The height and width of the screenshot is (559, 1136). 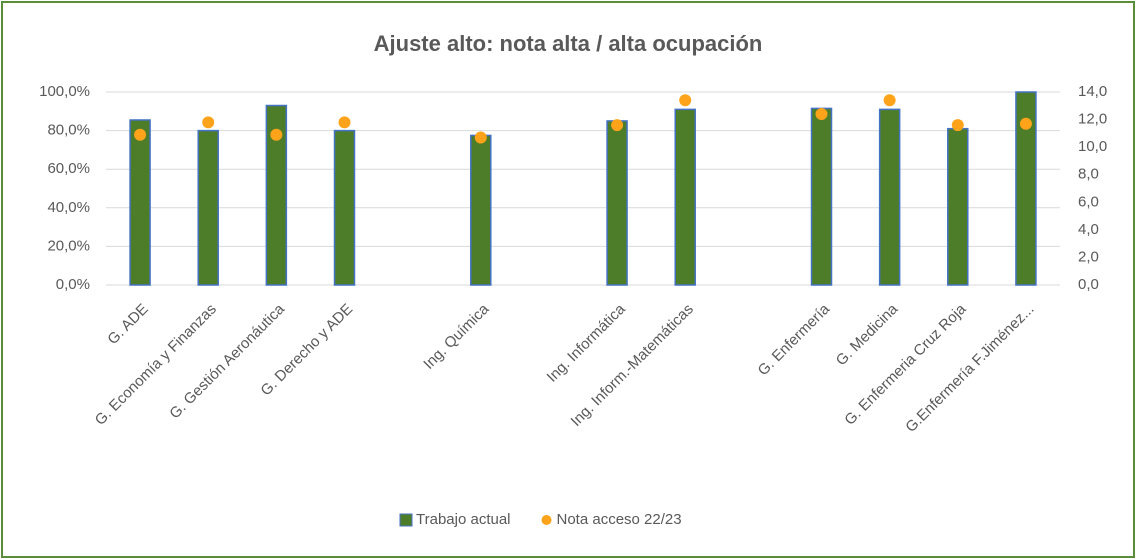 I want to click on y-tick-label: 100,0%, so click(x=64, y=91).